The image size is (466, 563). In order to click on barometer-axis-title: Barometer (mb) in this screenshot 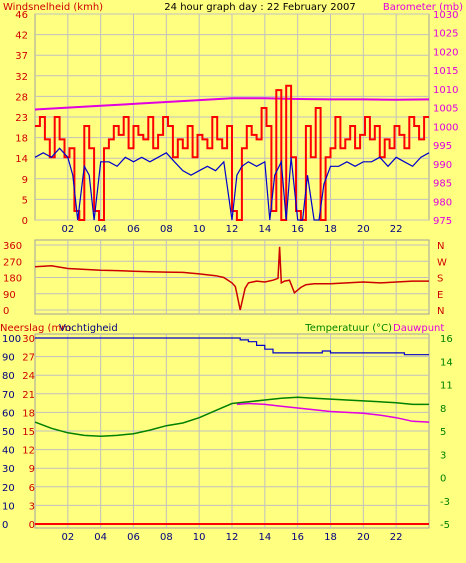, I will do `click(423, 7)`.